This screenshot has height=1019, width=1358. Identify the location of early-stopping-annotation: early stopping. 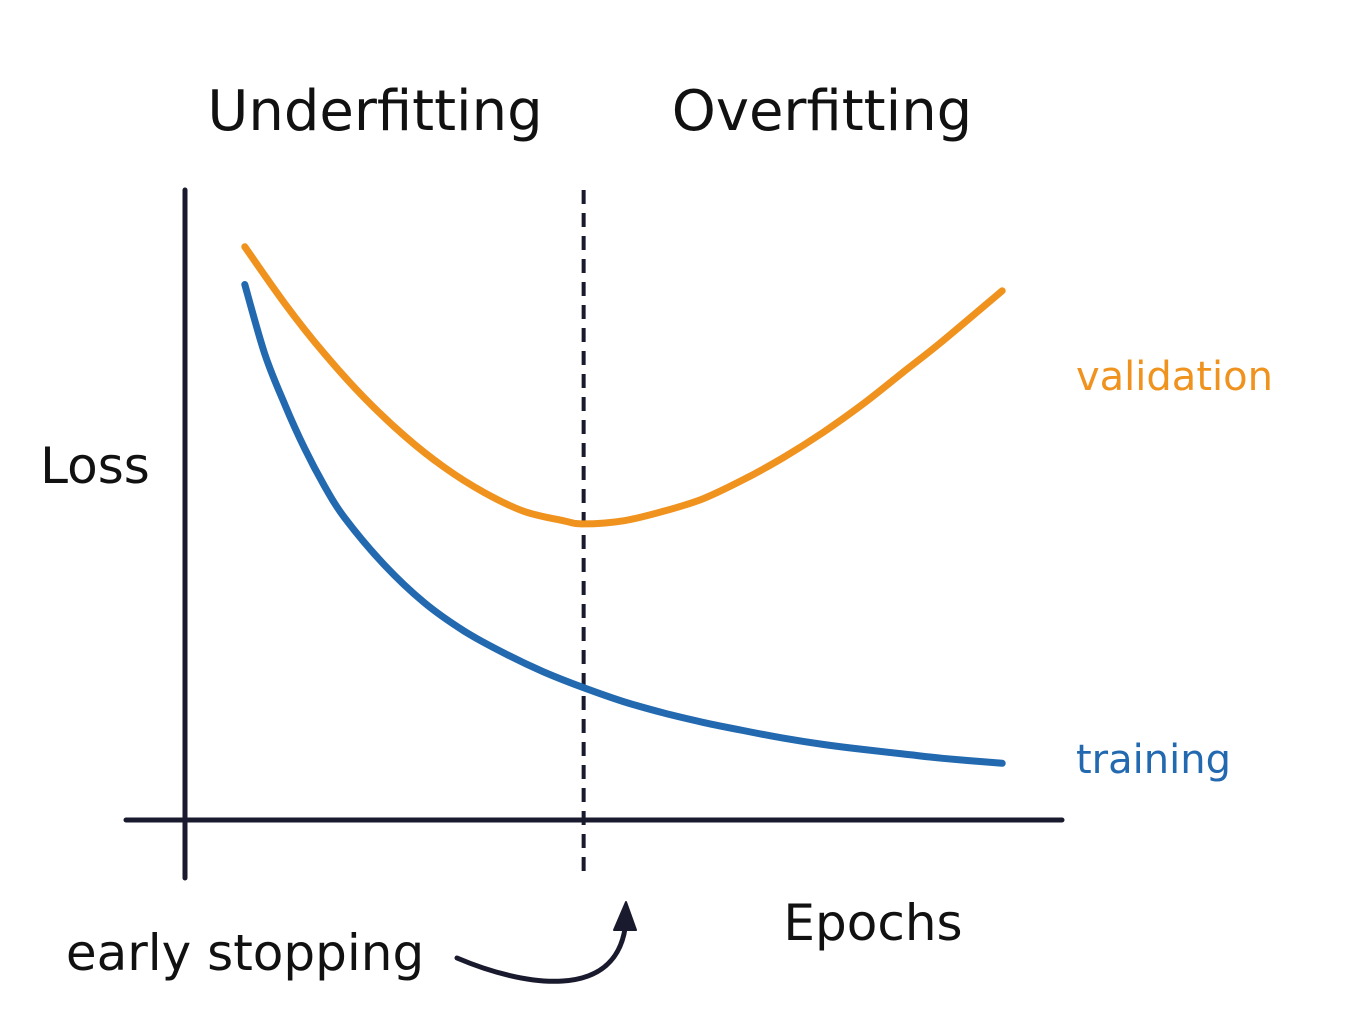
(245, 953).